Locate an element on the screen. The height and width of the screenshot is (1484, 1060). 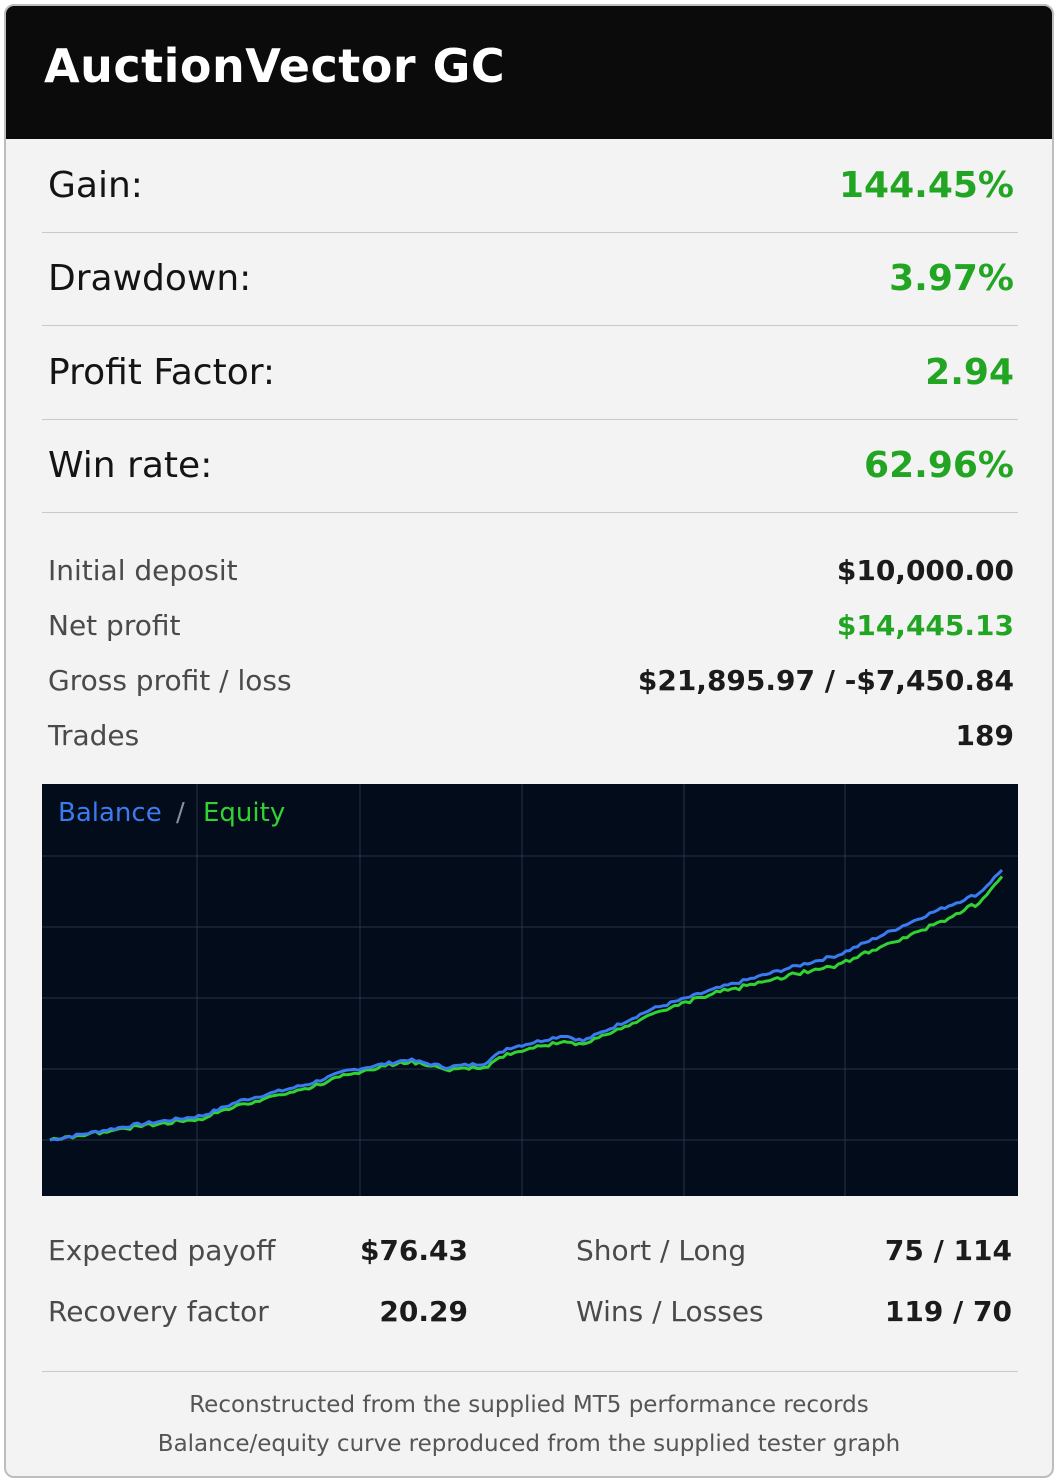
stat-value-expected-payoff: $76.43 is located at coordinates (413, 1250).